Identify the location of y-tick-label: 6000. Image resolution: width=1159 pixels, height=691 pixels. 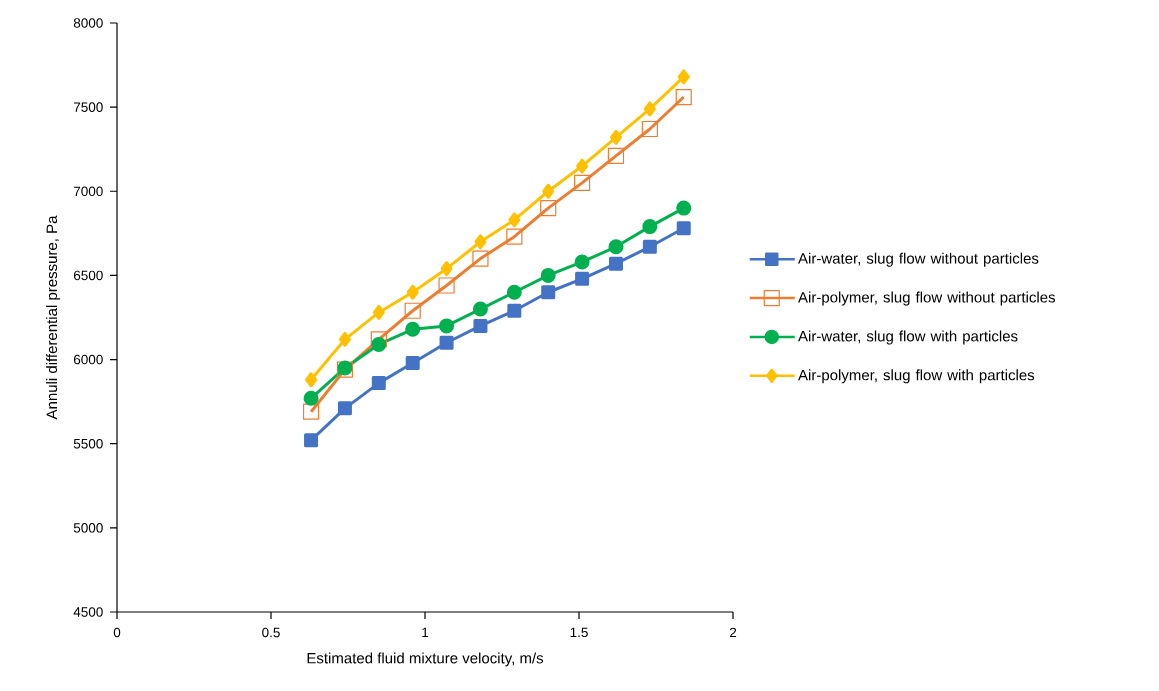
(88, 359).